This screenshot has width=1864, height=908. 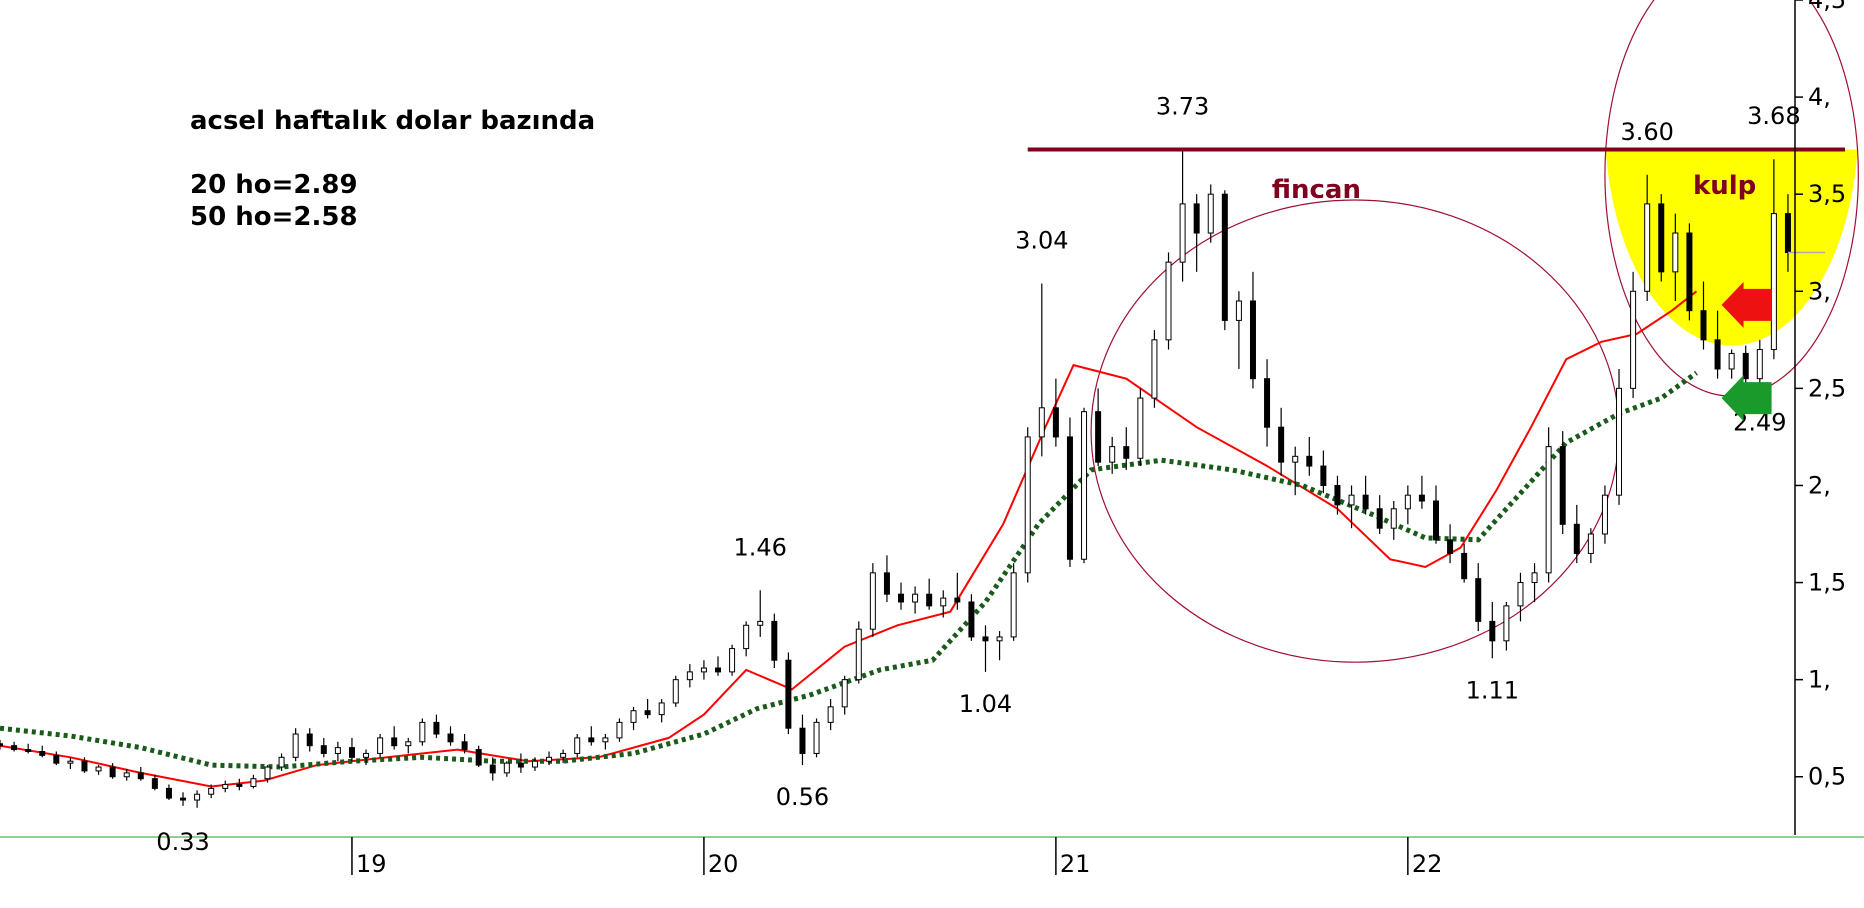 I want to click on y-tick-label: 1,5, so click(x=1827, y=583).